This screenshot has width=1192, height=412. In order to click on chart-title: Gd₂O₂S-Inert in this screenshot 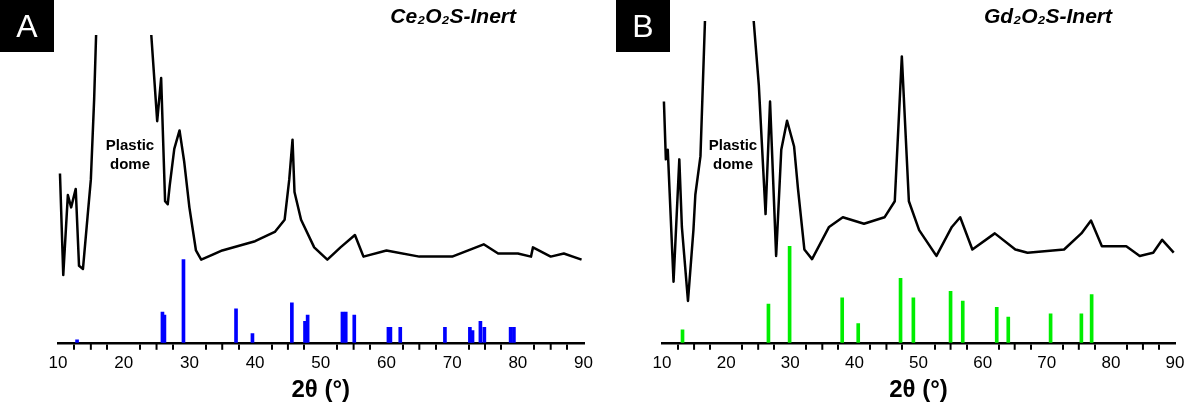, I will do `click(1047, 16)`.